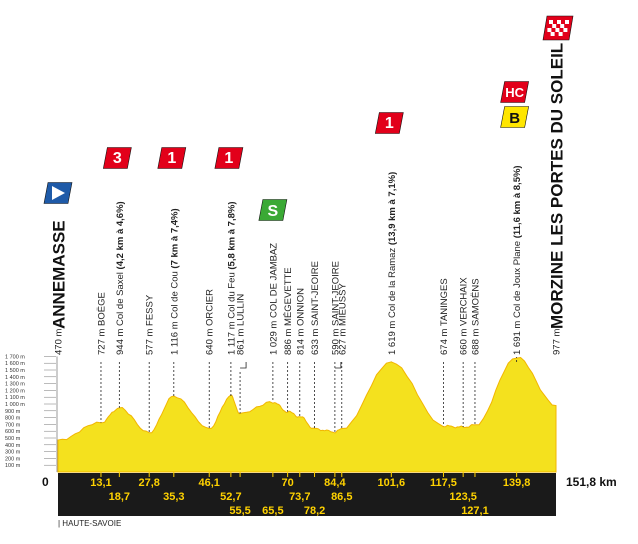 This screenshot has height=544, width=638. I want to click on waypoint-label: 590 m SAINT-JEOIRE, so click(335, 308).